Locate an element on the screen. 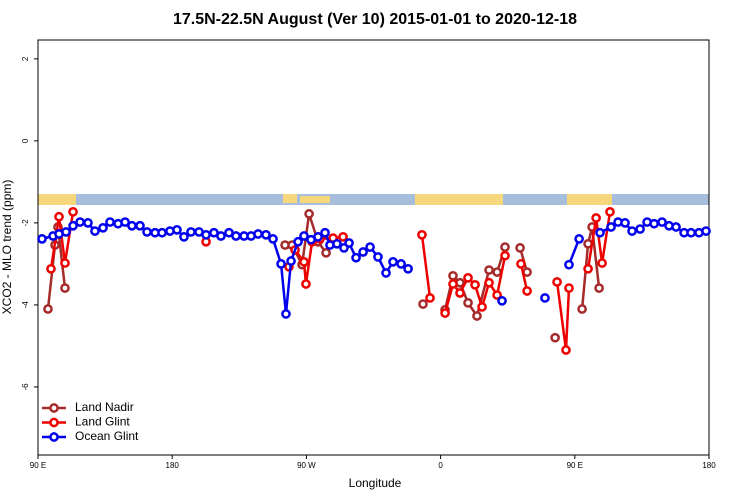 Image resolution: width=750 pixels, height=500 pixels. y-tick-label: -2 is located at coordinates (25, 223).